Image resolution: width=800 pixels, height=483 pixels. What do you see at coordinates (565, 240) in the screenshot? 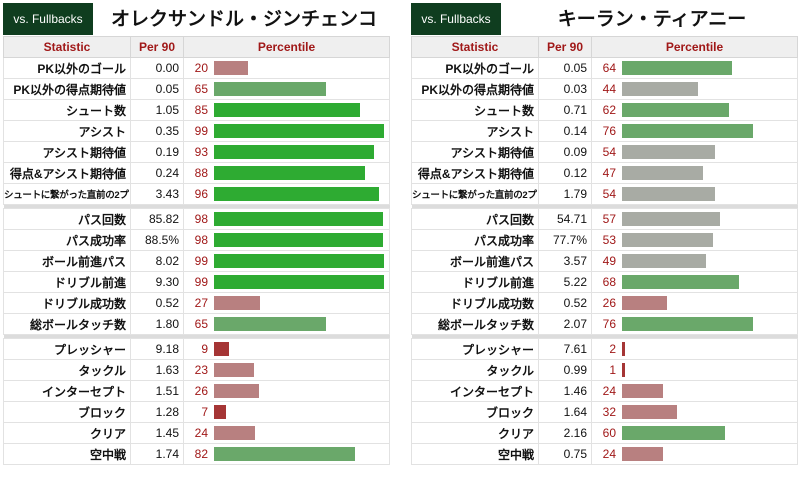
I see `per90-value: 77.7%` at bounding box center [565, 240].